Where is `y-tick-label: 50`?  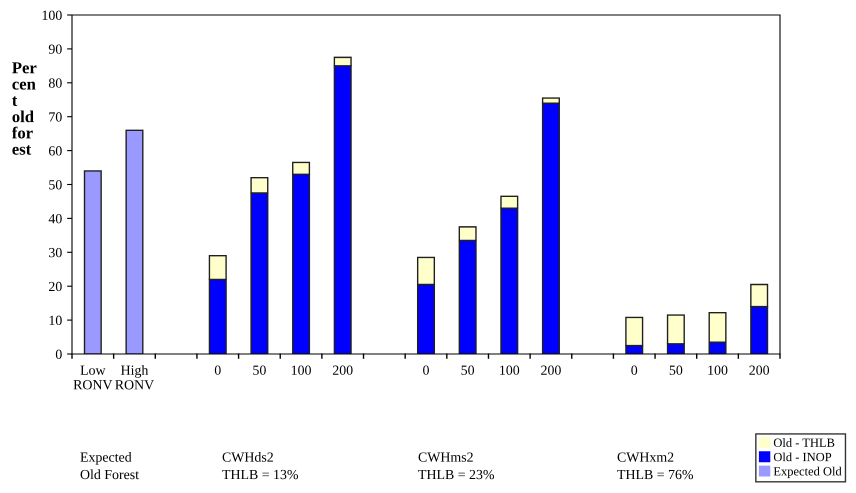
y-tick-label: 50 is located at coordinates (55, 185).